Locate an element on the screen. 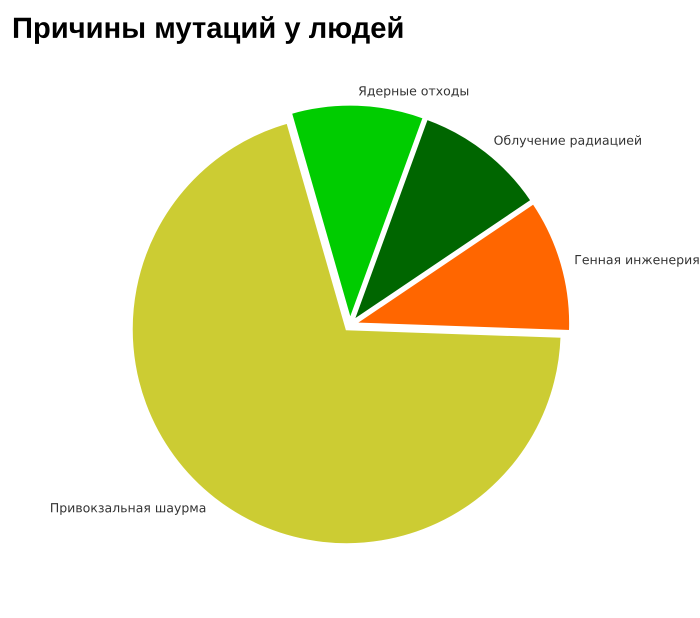 Image resolution: width=700 pixels, height=618 pixels. slice-label: Привокзальная шаурма is located at coordinates (128, 509).